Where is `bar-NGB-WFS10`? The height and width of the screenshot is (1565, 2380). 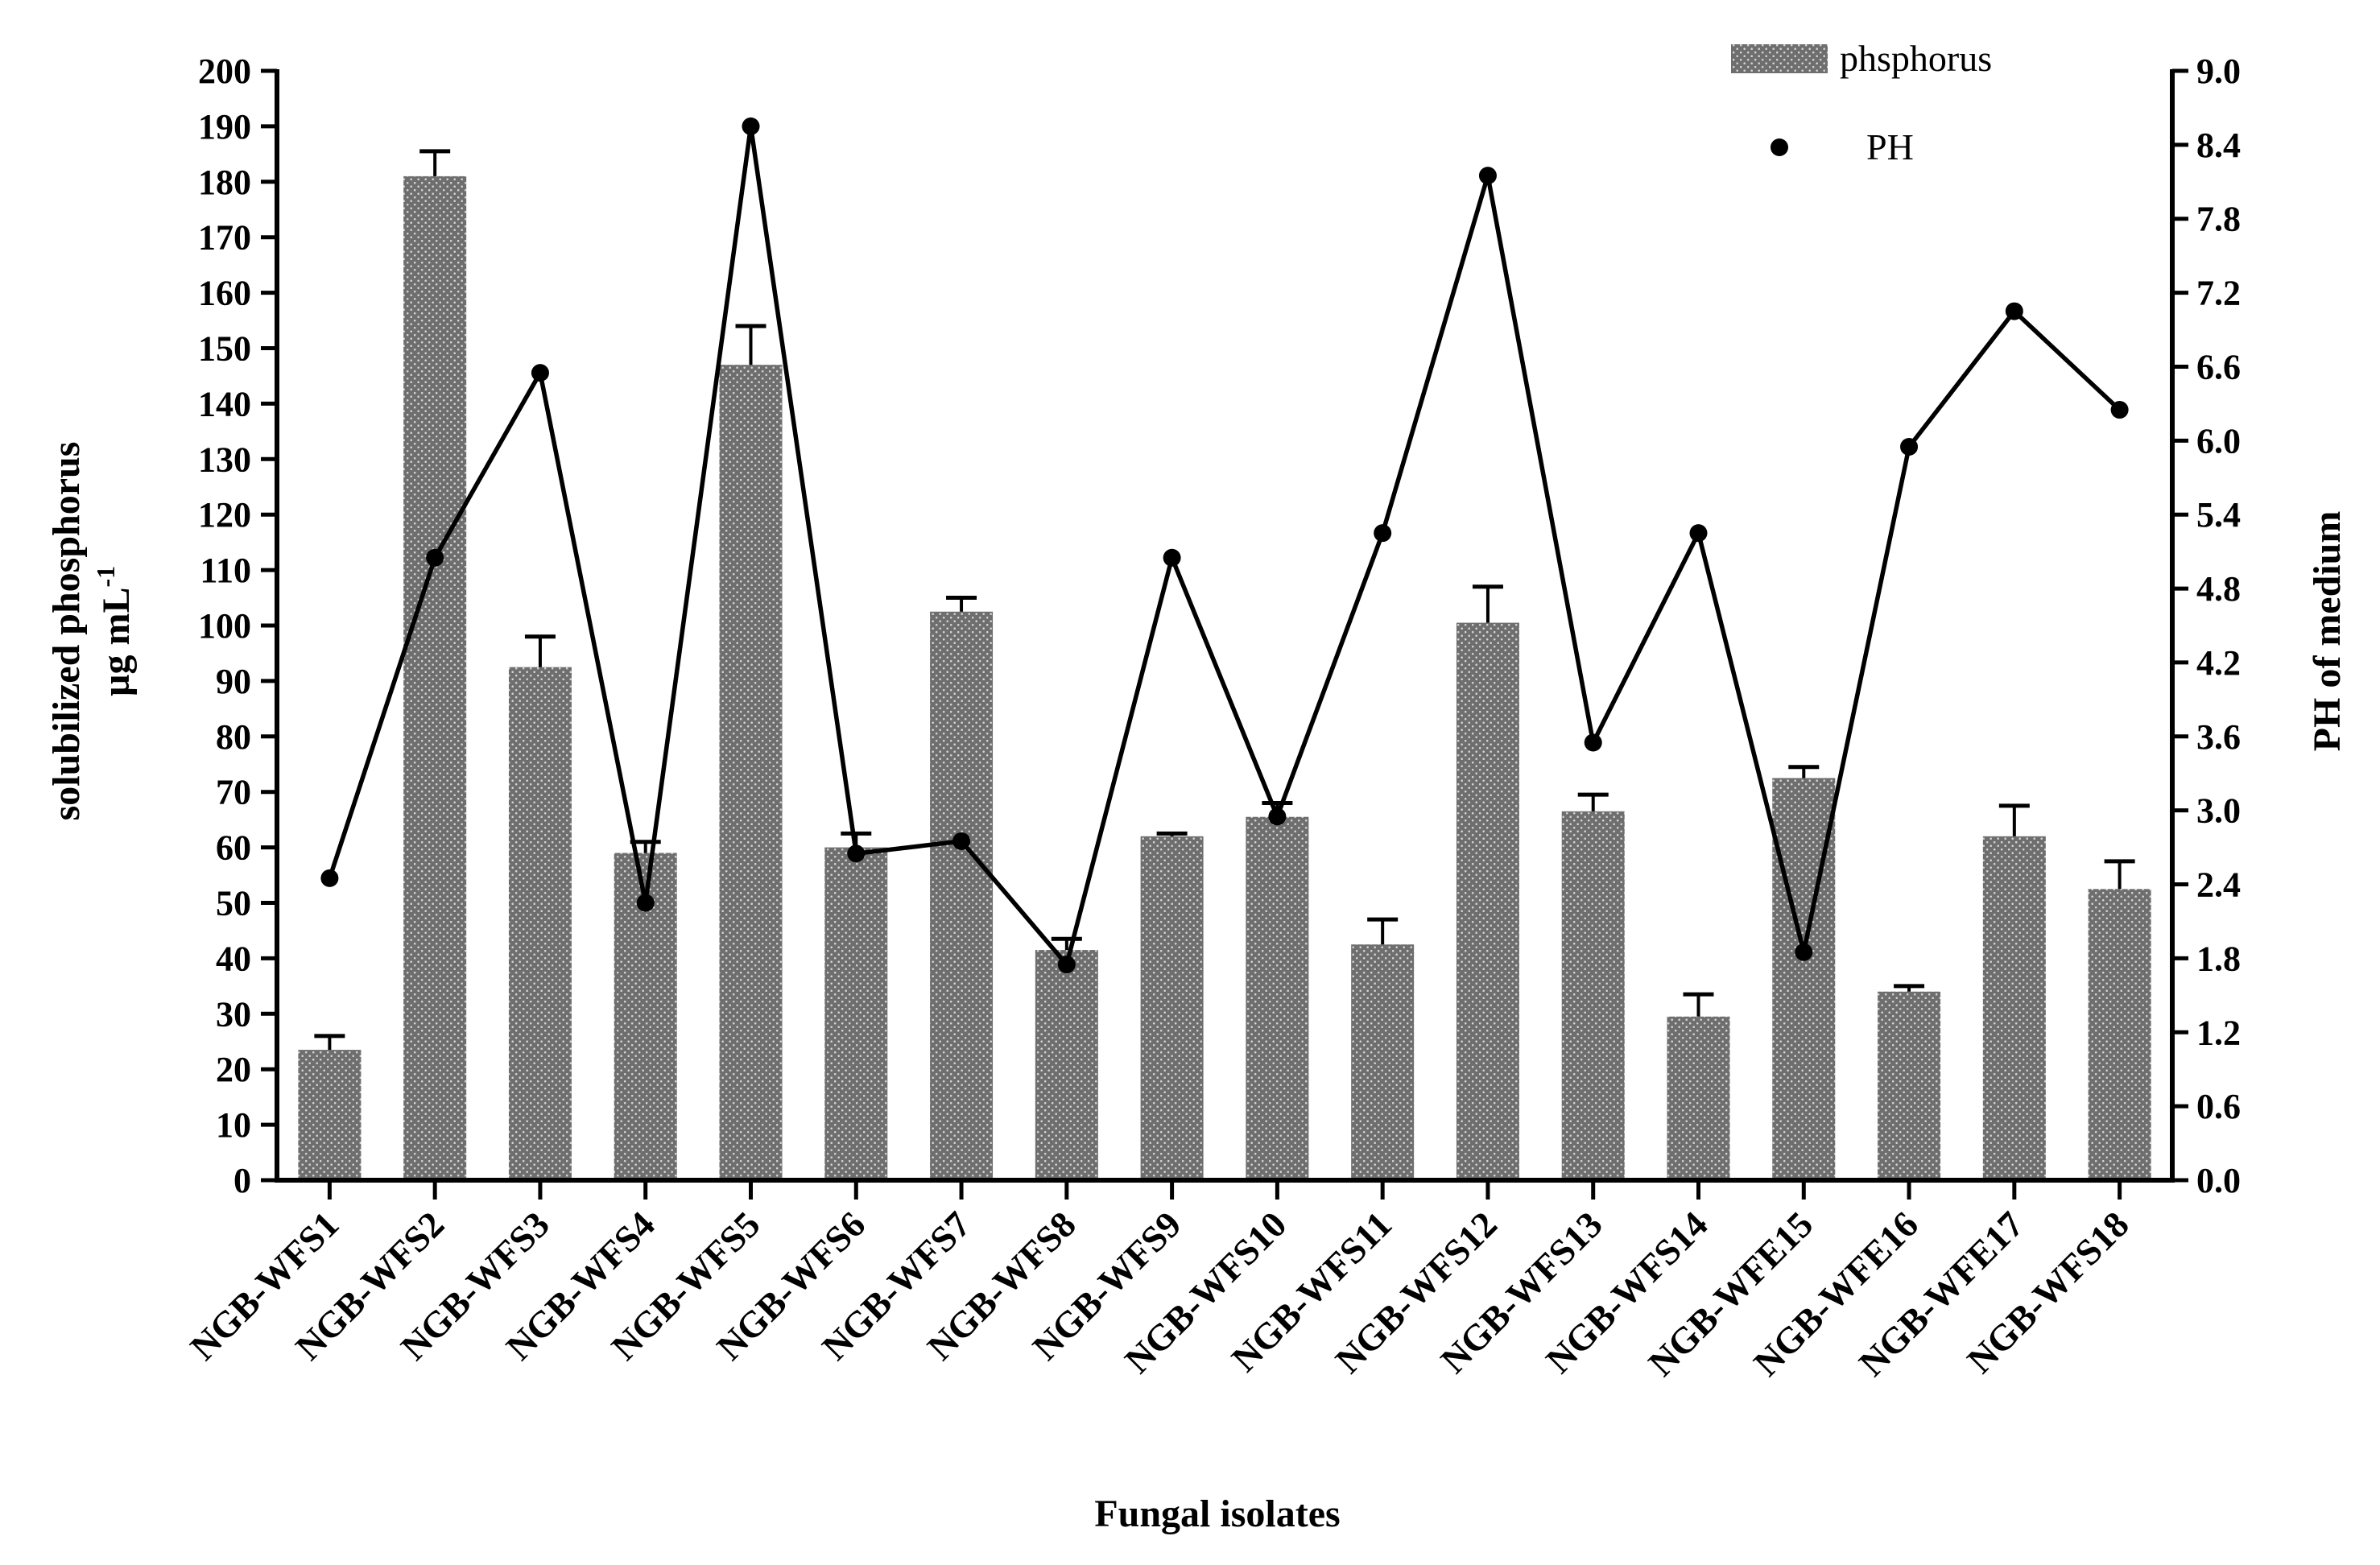 bar-NGB-WFS10 is located at coordinates (1277, 998).